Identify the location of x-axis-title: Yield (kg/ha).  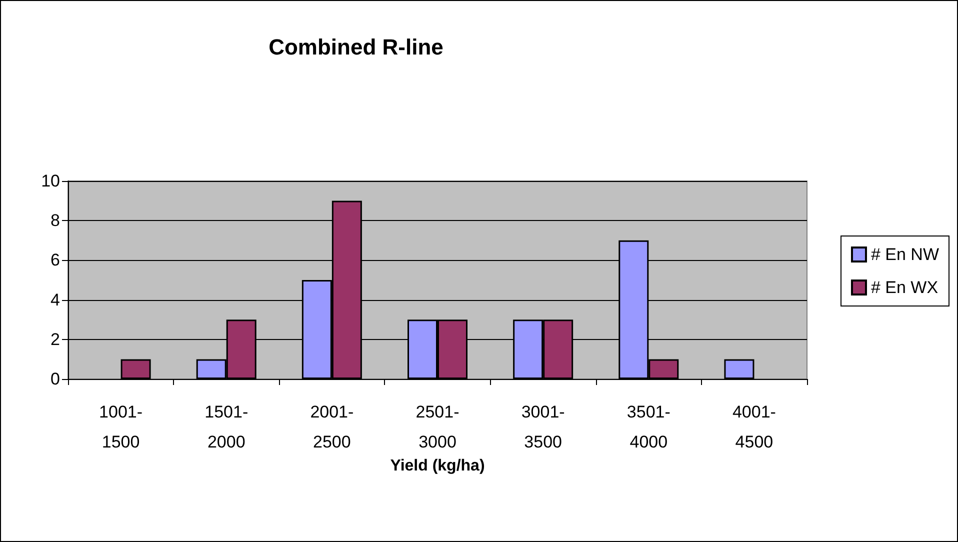
(437, 465).